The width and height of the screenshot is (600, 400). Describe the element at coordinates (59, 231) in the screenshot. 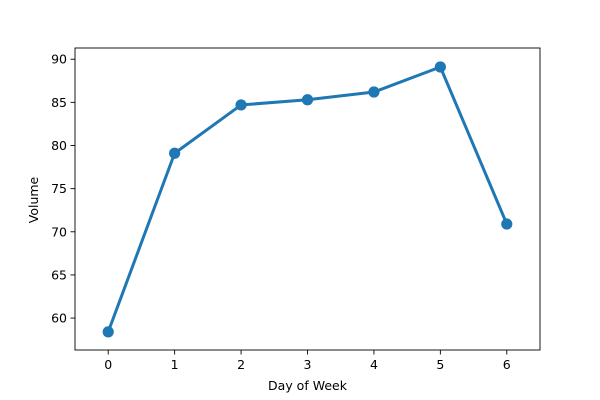

I see `y-tick-label: 70` at that location.